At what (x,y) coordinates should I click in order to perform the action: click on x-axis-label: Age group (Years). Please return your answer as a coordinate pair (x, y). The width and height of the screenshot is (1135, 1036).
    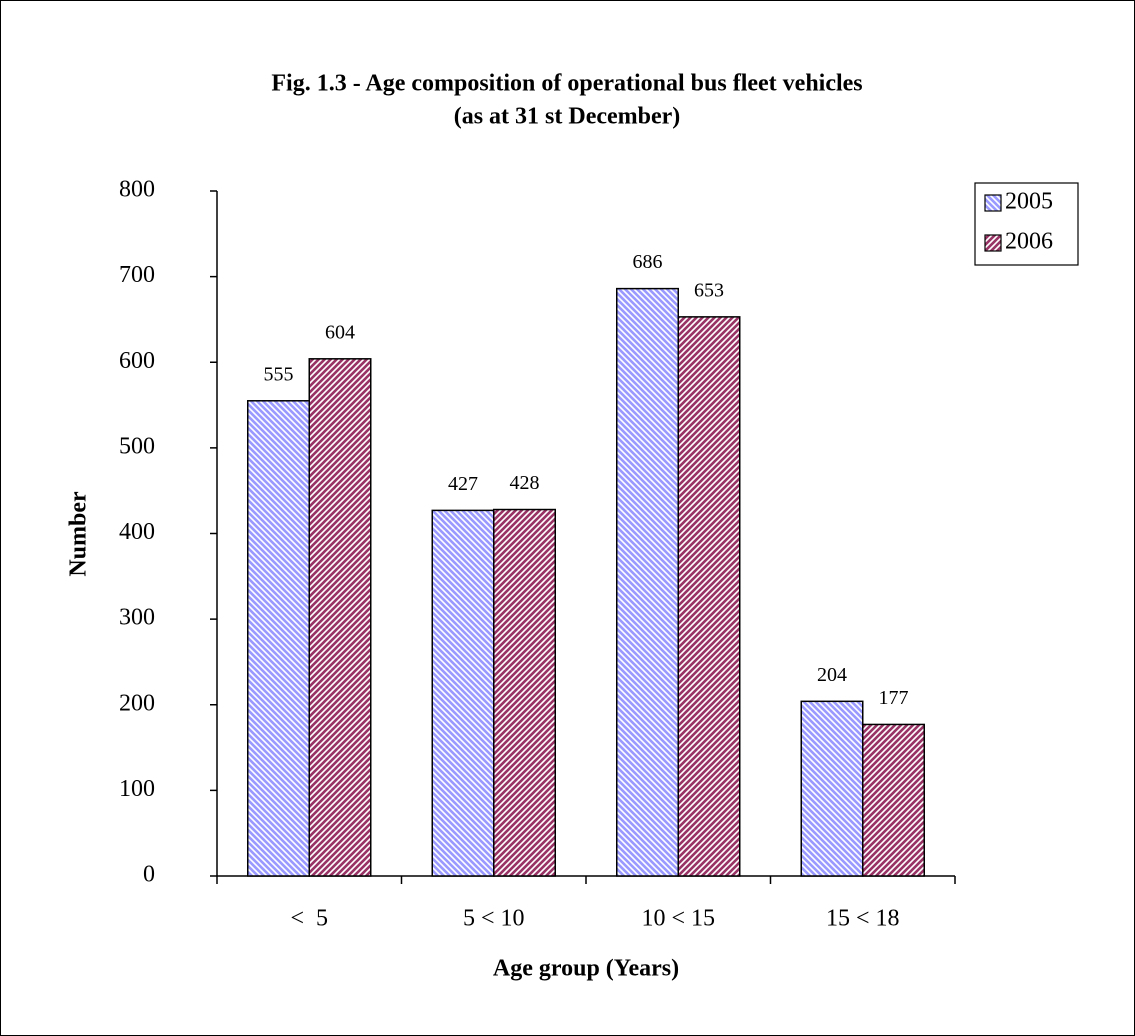
    Looking at the image, I should click on (586, 969).